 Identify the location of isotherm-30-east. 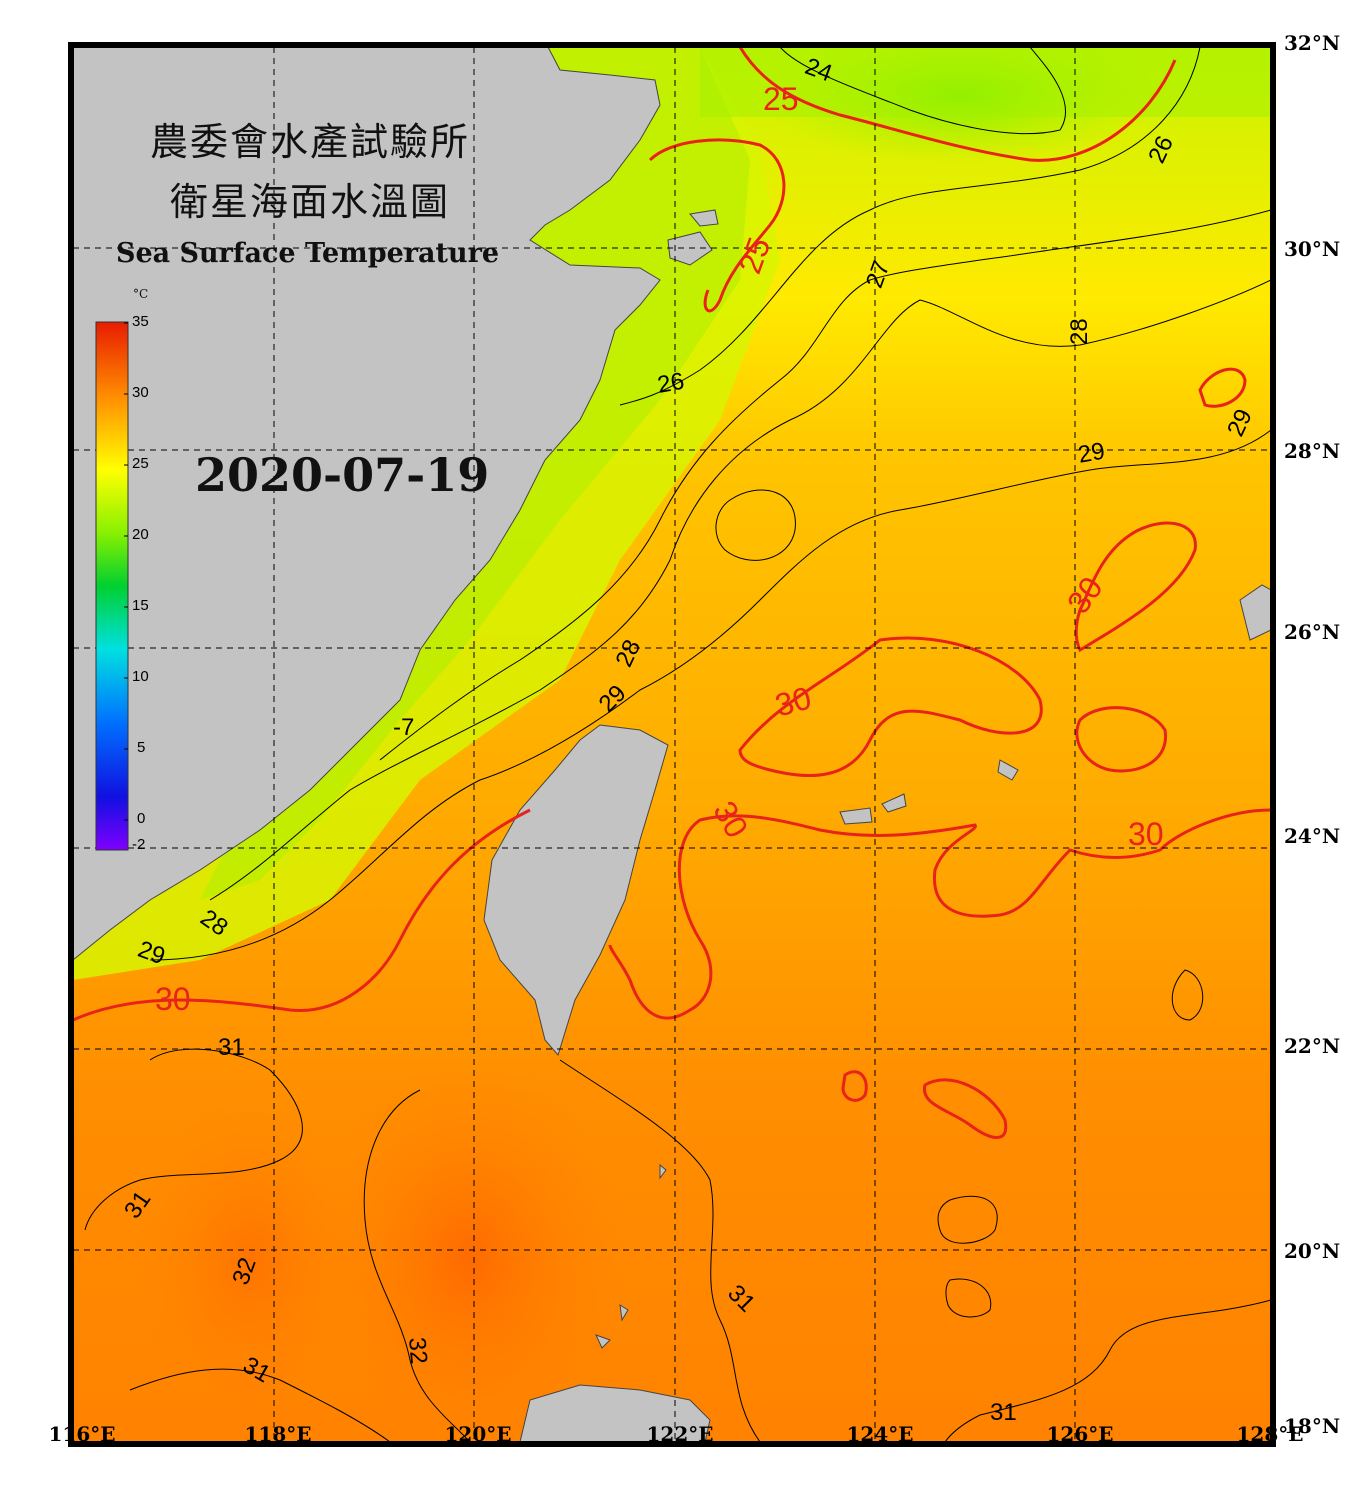
(939, 914).